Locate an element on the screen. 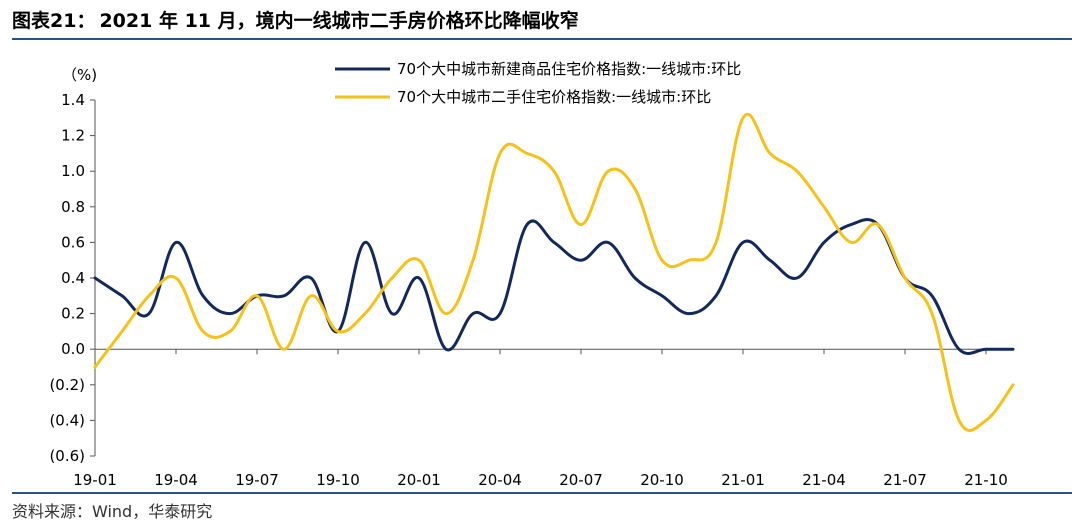 The height and width of the screenshot is (527, 1080). top-divider is located at coordinates (542, 39).